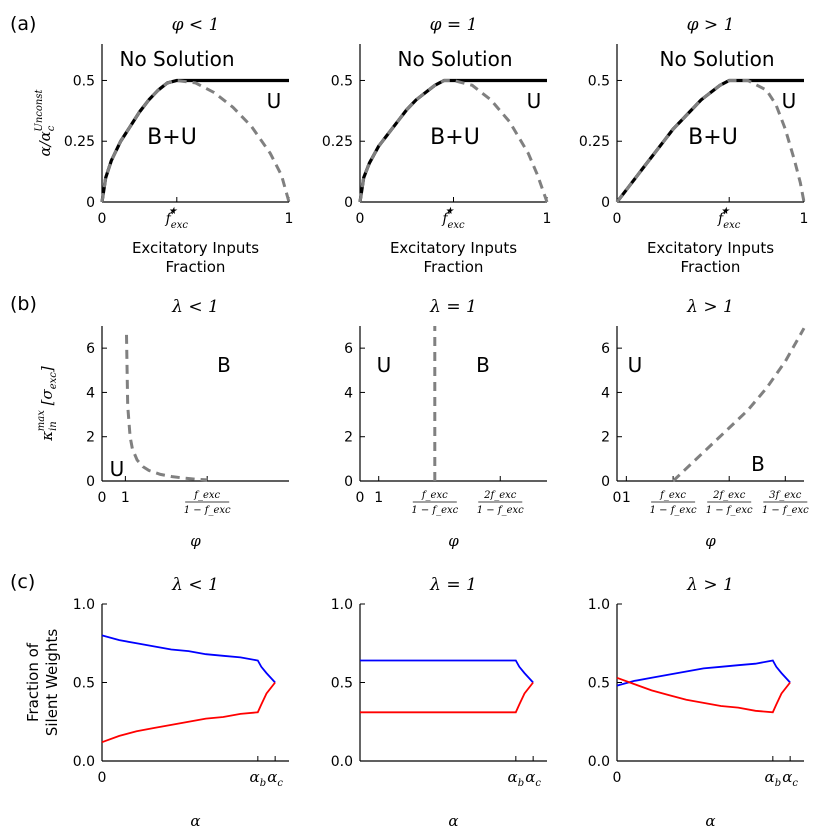 Image resolution: width=830 pixels, height=830 pixels. Describe the element at coordinates (33, 682) in the screenshot. I see `y-axis-label: Fraction of` at that location.